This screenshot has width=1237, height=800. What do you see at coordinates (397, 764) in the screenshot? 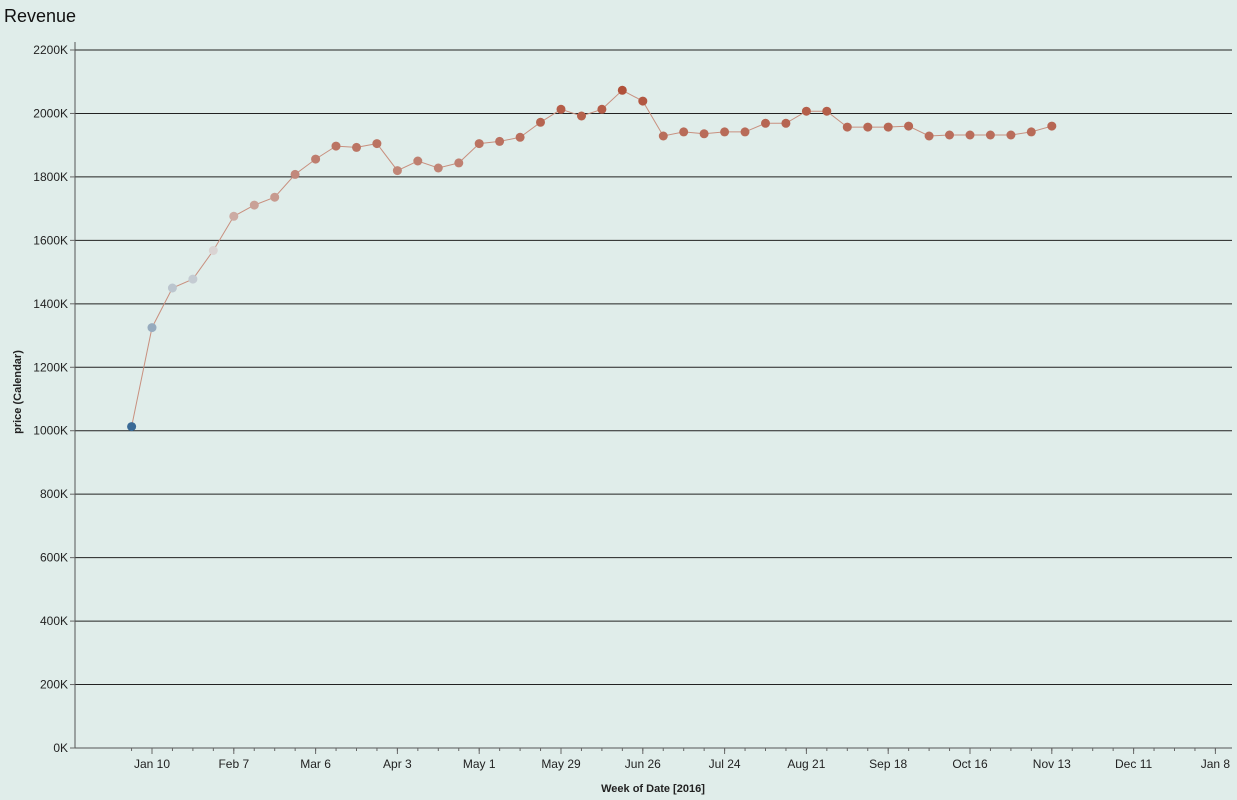
I see `x-tick-label: Apr 3` at bounding box center [397, 764].